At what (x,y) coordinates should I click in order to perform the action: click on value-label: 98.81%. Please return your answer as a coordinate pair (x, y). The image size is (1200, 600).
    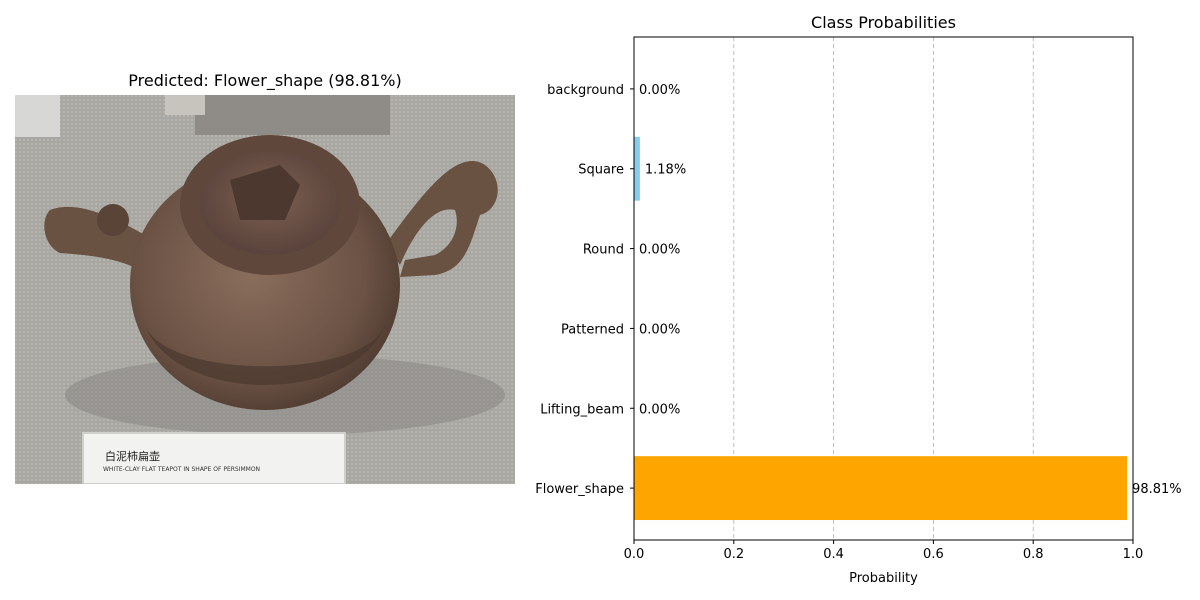
    Looking at the image, I should click on (1157, 489).